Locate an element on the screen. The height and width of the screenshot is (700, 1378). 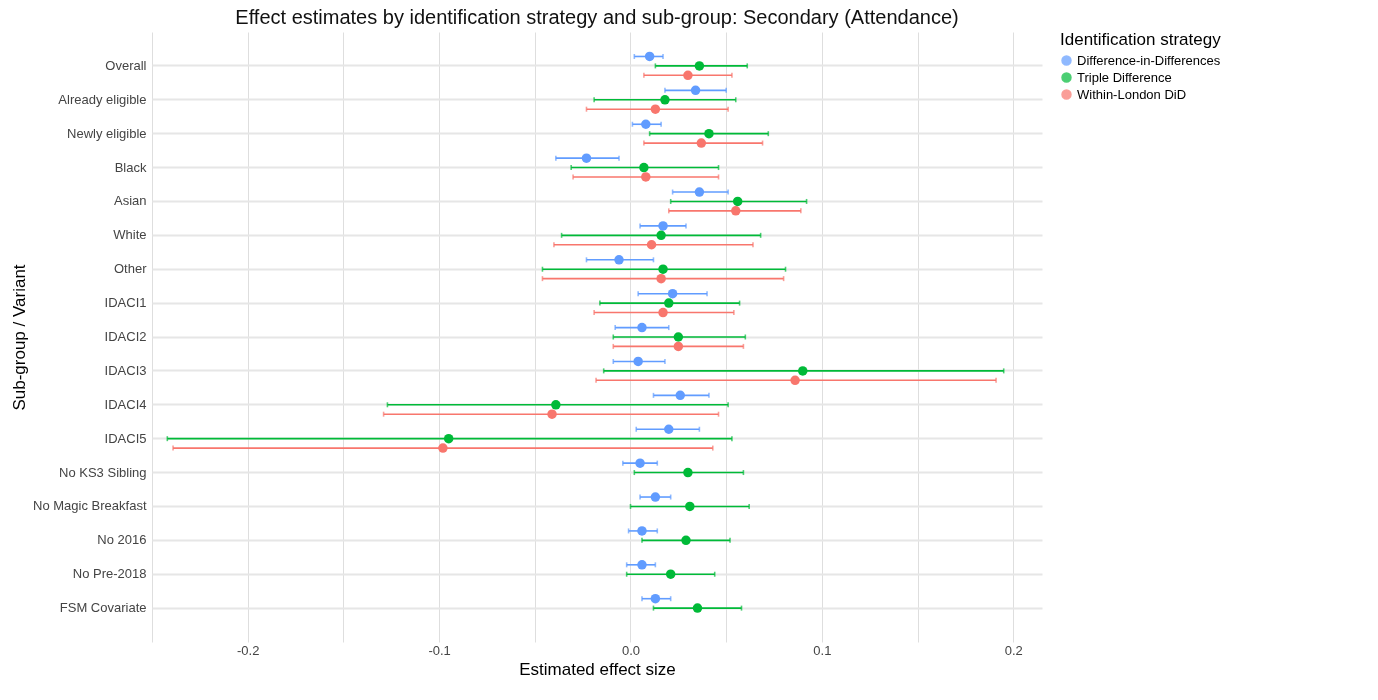
legend-title: Identification strategy is located at coordinates (1141, 39).